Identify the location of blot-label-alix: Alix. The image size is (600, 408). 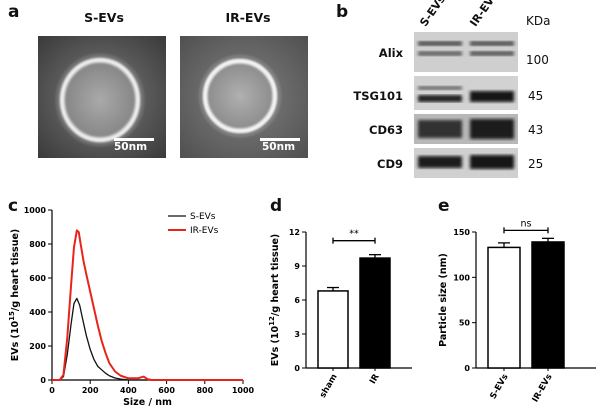
(390, 53).